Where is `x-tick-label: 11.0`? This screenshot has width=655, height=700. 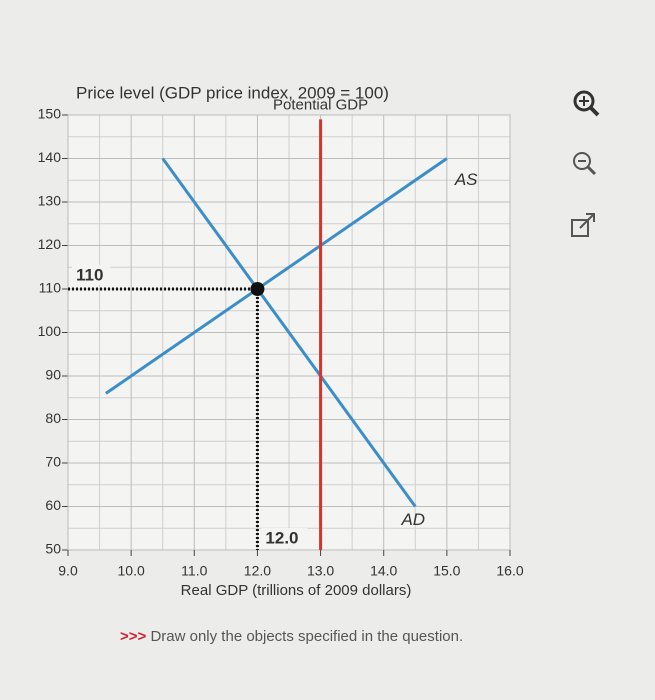 x-tick-label: 11.0 is located at coordinates (194, 571).